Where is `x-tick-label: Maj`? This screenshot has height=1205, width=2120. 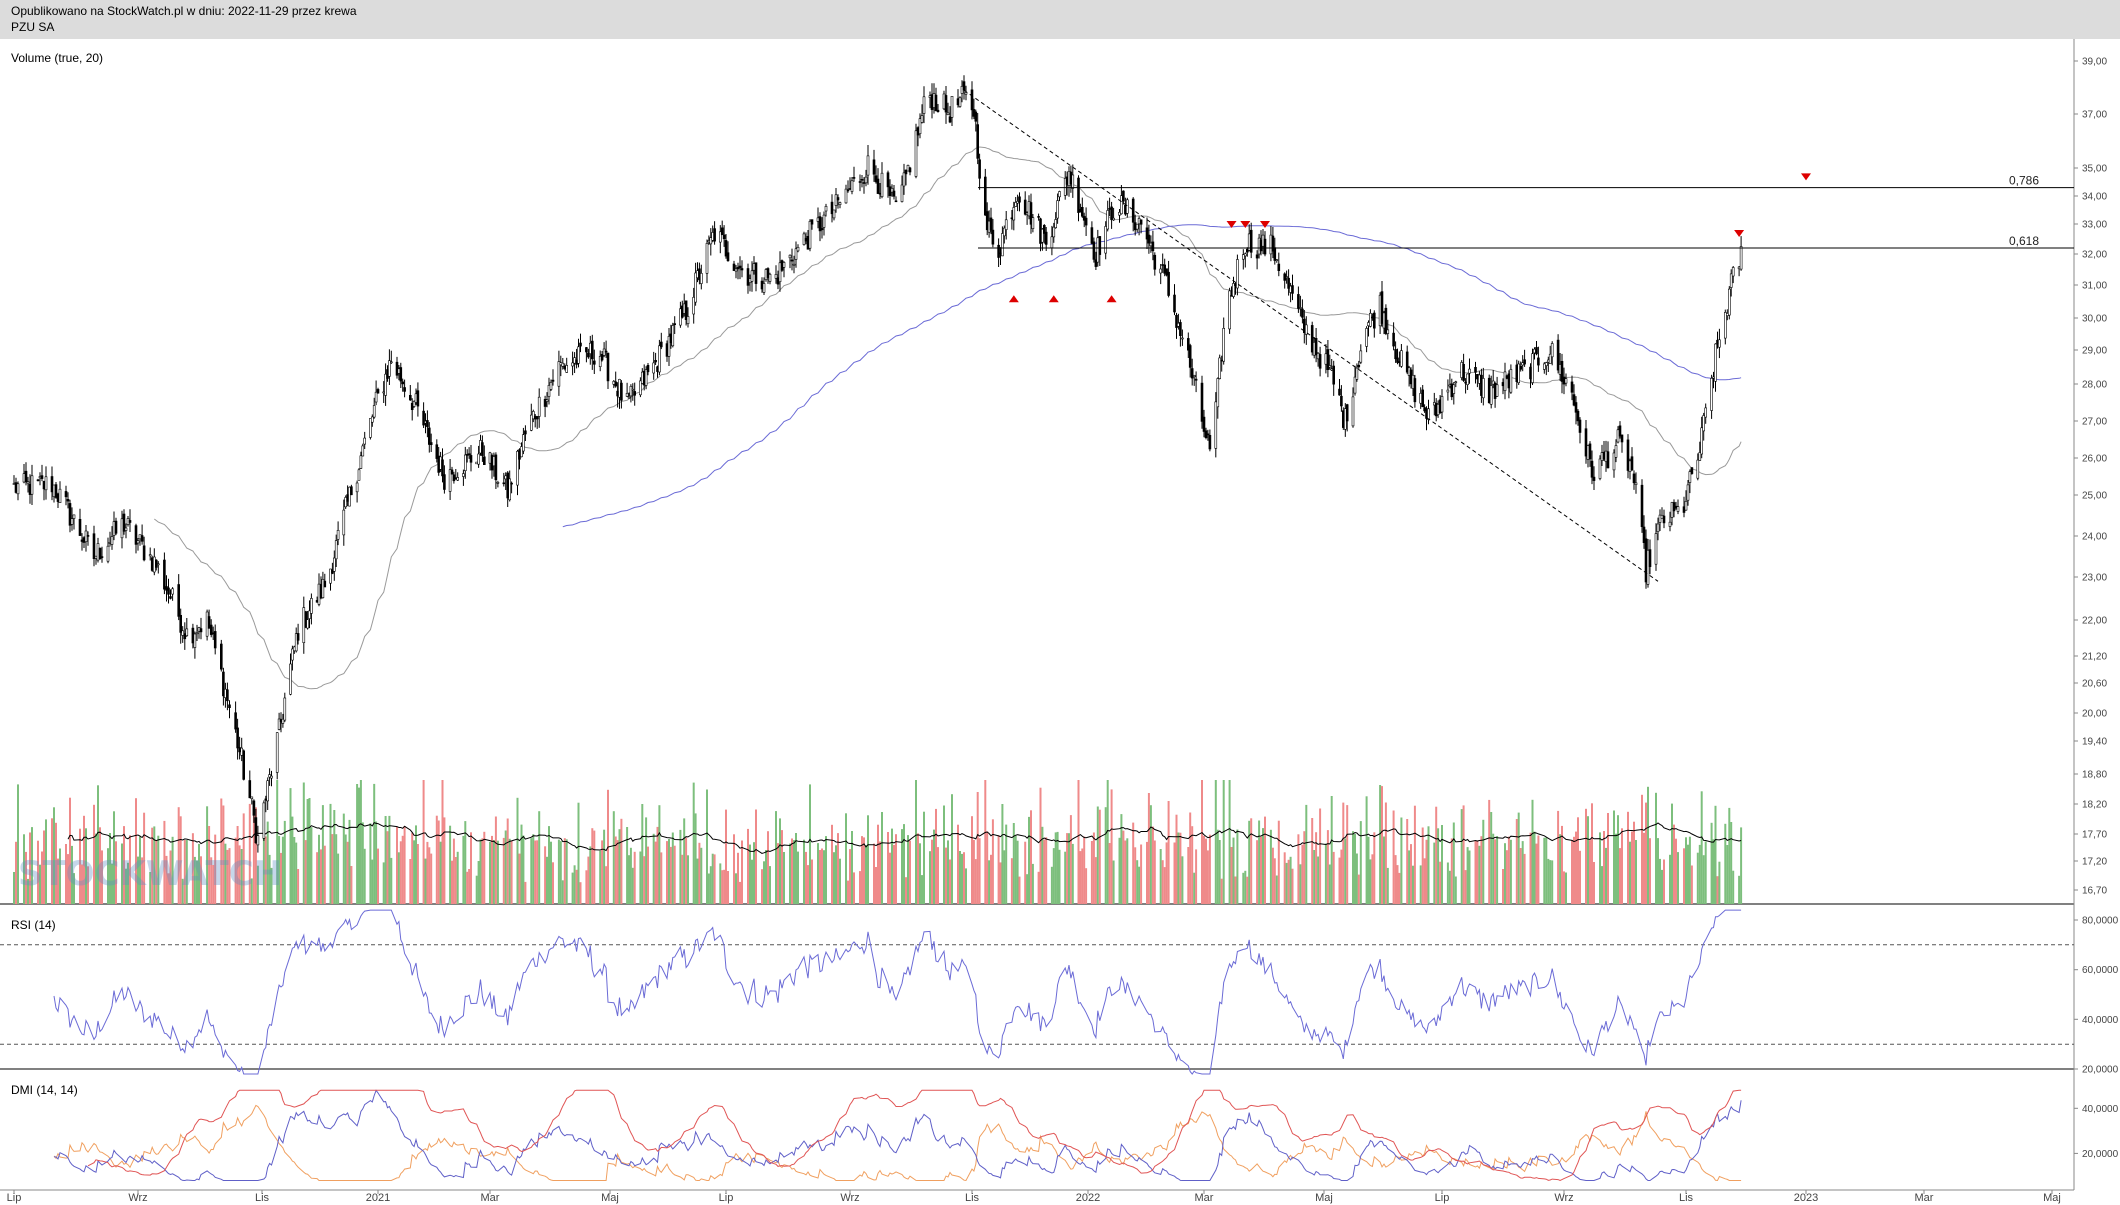 x-tick-label: Maj is located at coordinates (610, 1198).